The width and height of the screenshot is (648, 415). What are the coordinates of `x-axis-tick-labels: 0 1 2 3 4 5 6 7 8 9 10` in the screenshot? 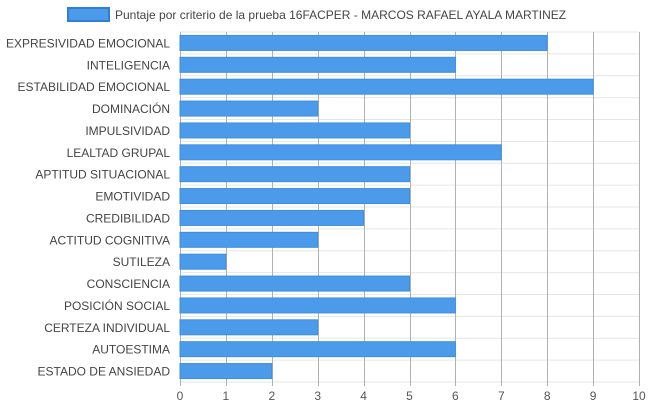 It's located at (411, 396).